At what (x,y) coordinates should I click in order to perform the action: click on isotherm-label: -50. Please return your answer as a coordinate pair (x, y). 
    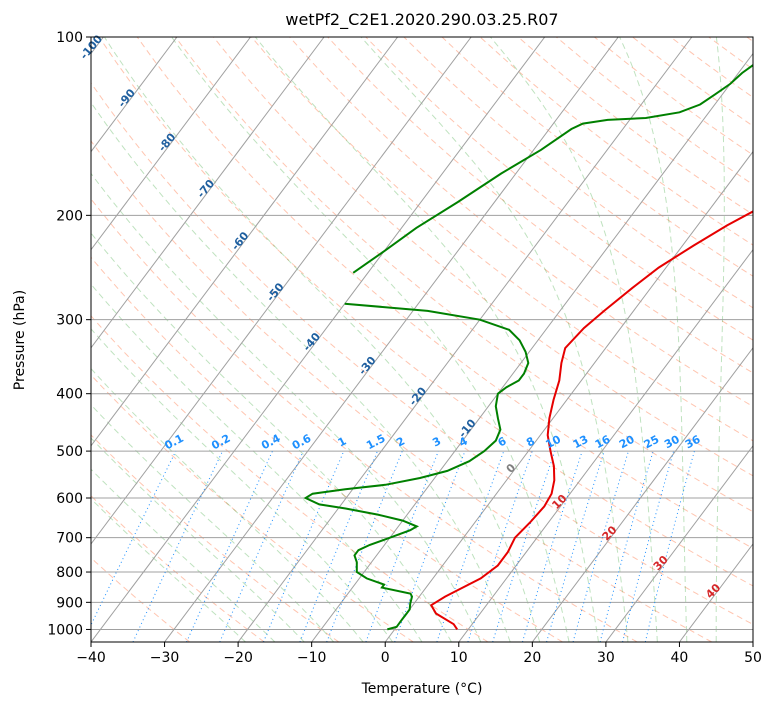
    Looking at the image, I should click on (275, 292).